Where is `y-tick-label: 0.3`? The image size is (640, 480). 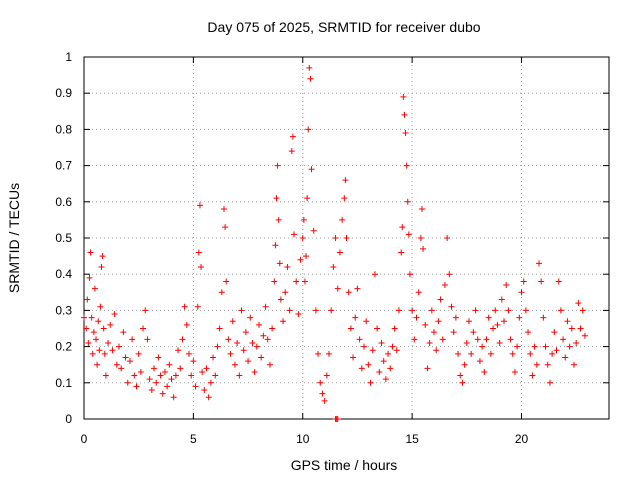 y-tick-label: 0.3 is located at coordinates (63, 310).